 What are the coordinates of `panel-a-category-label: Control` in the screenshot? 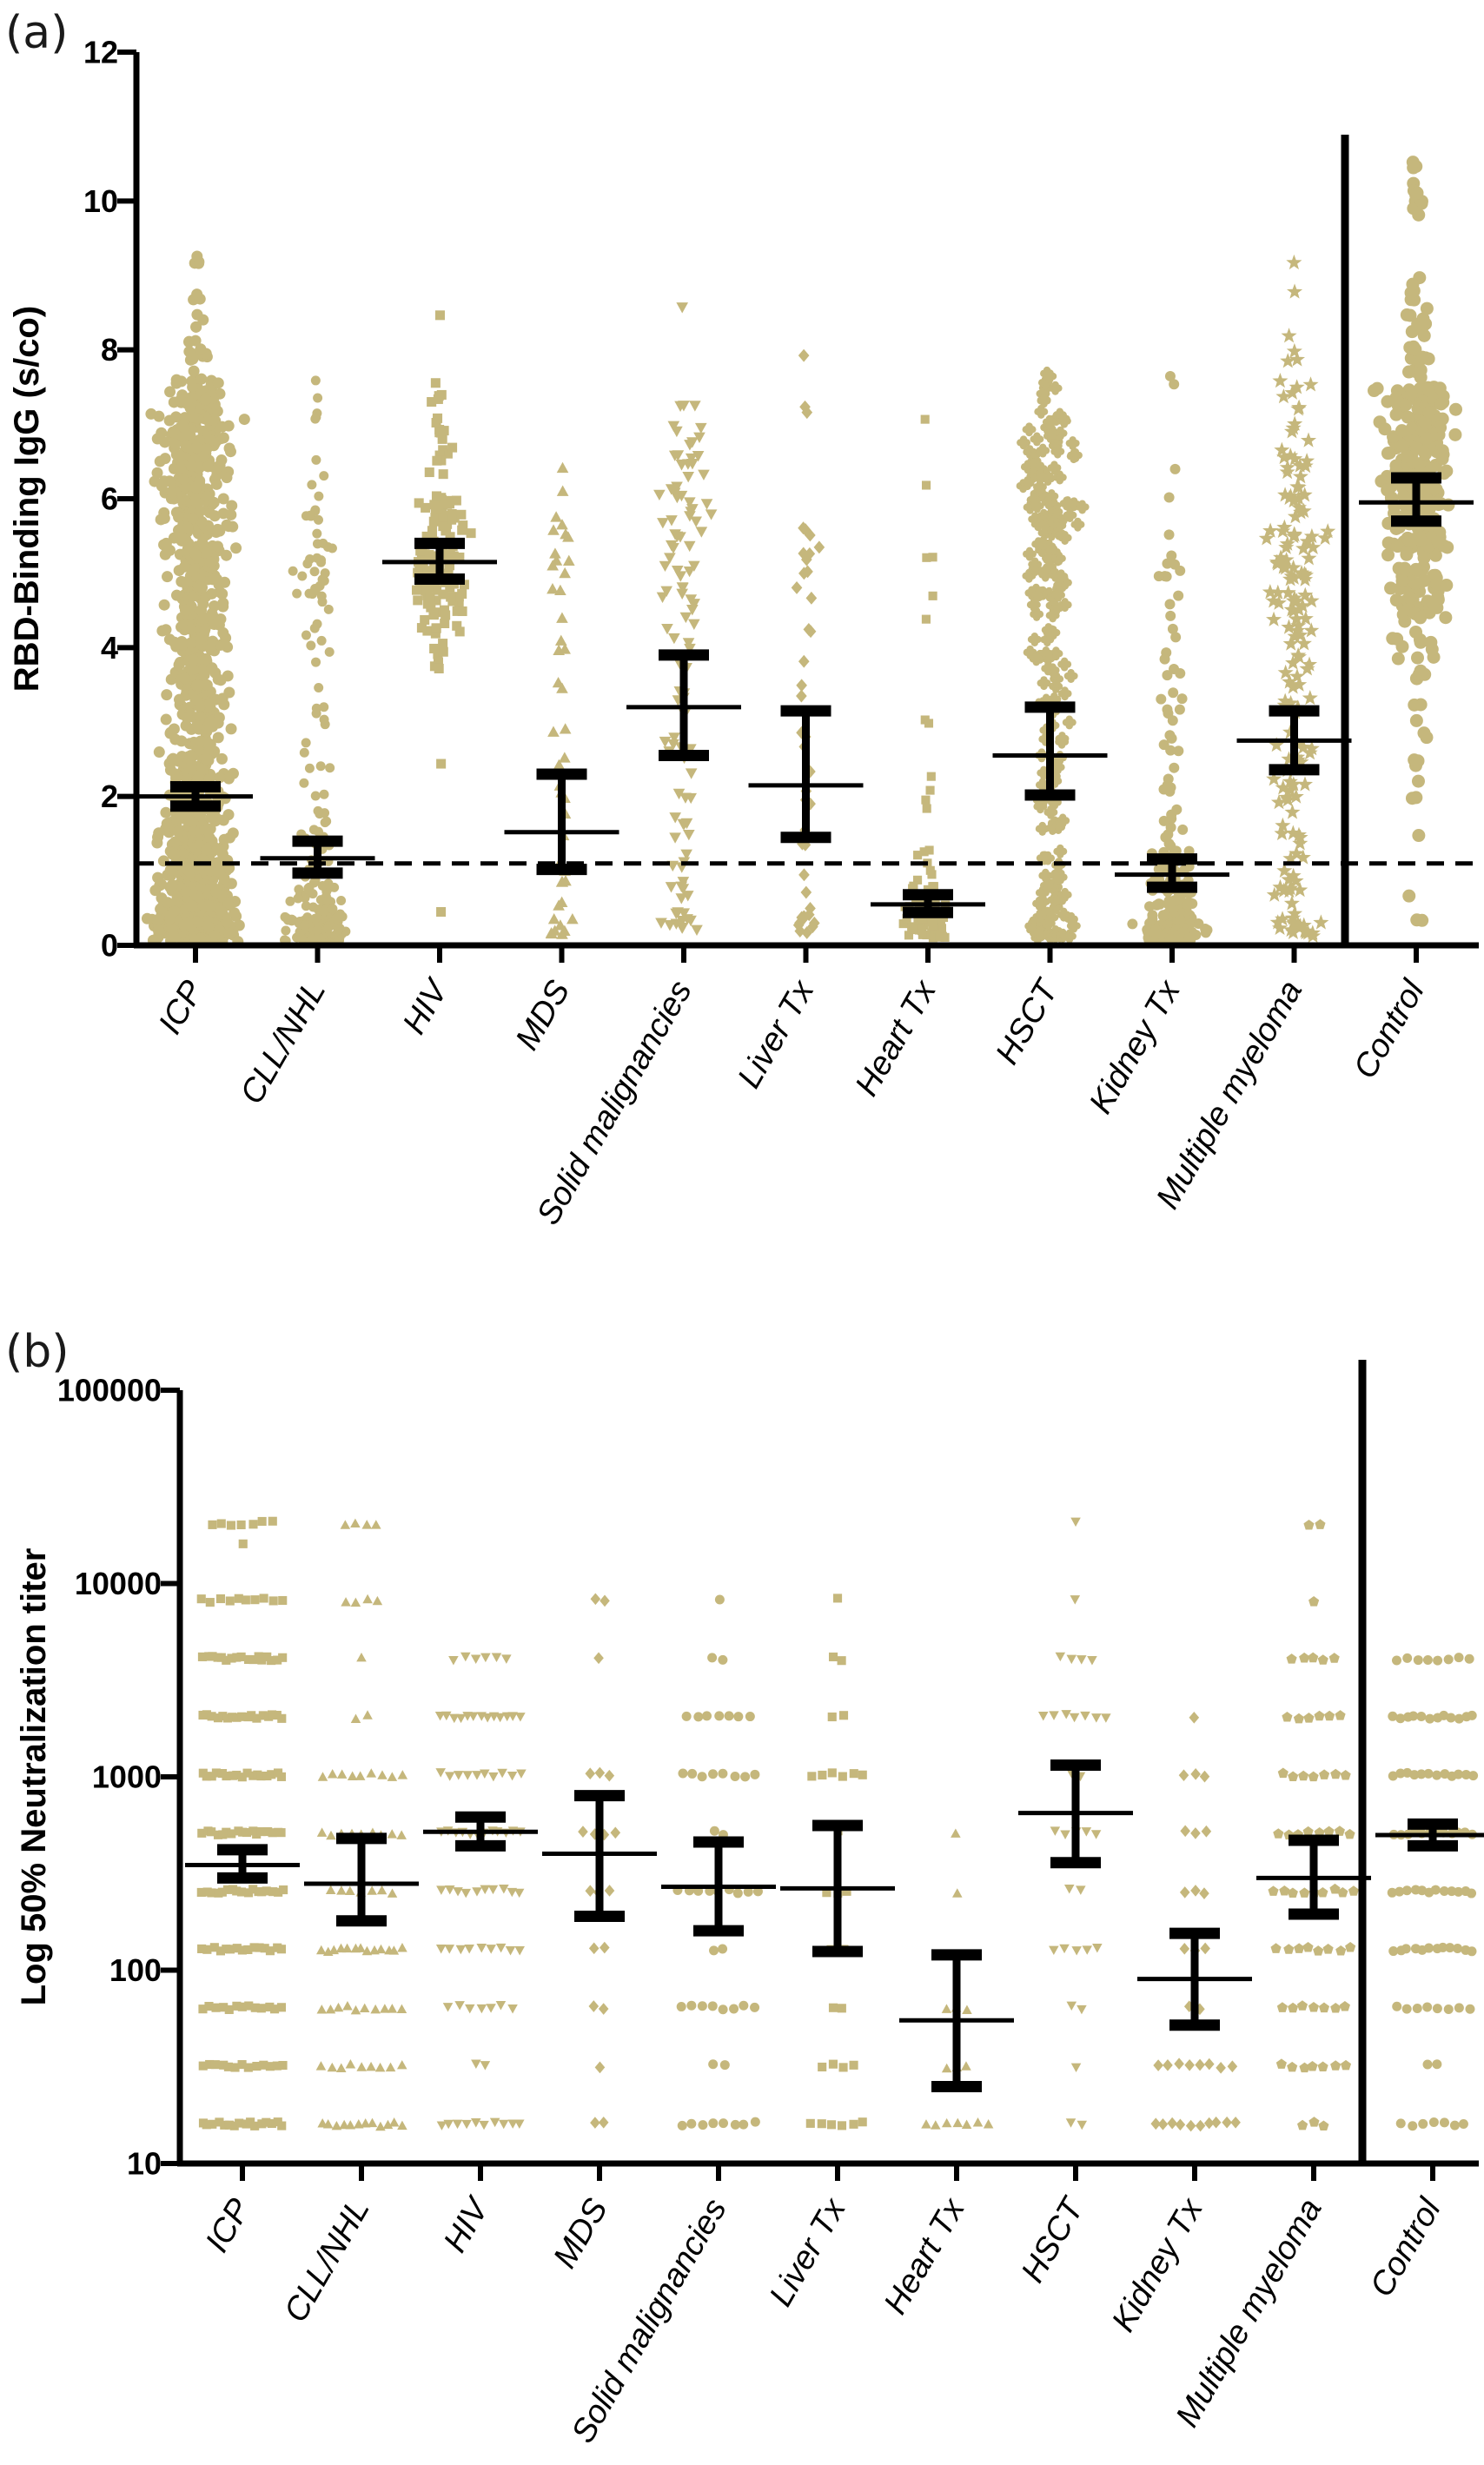 It's located at (1389, 1028).